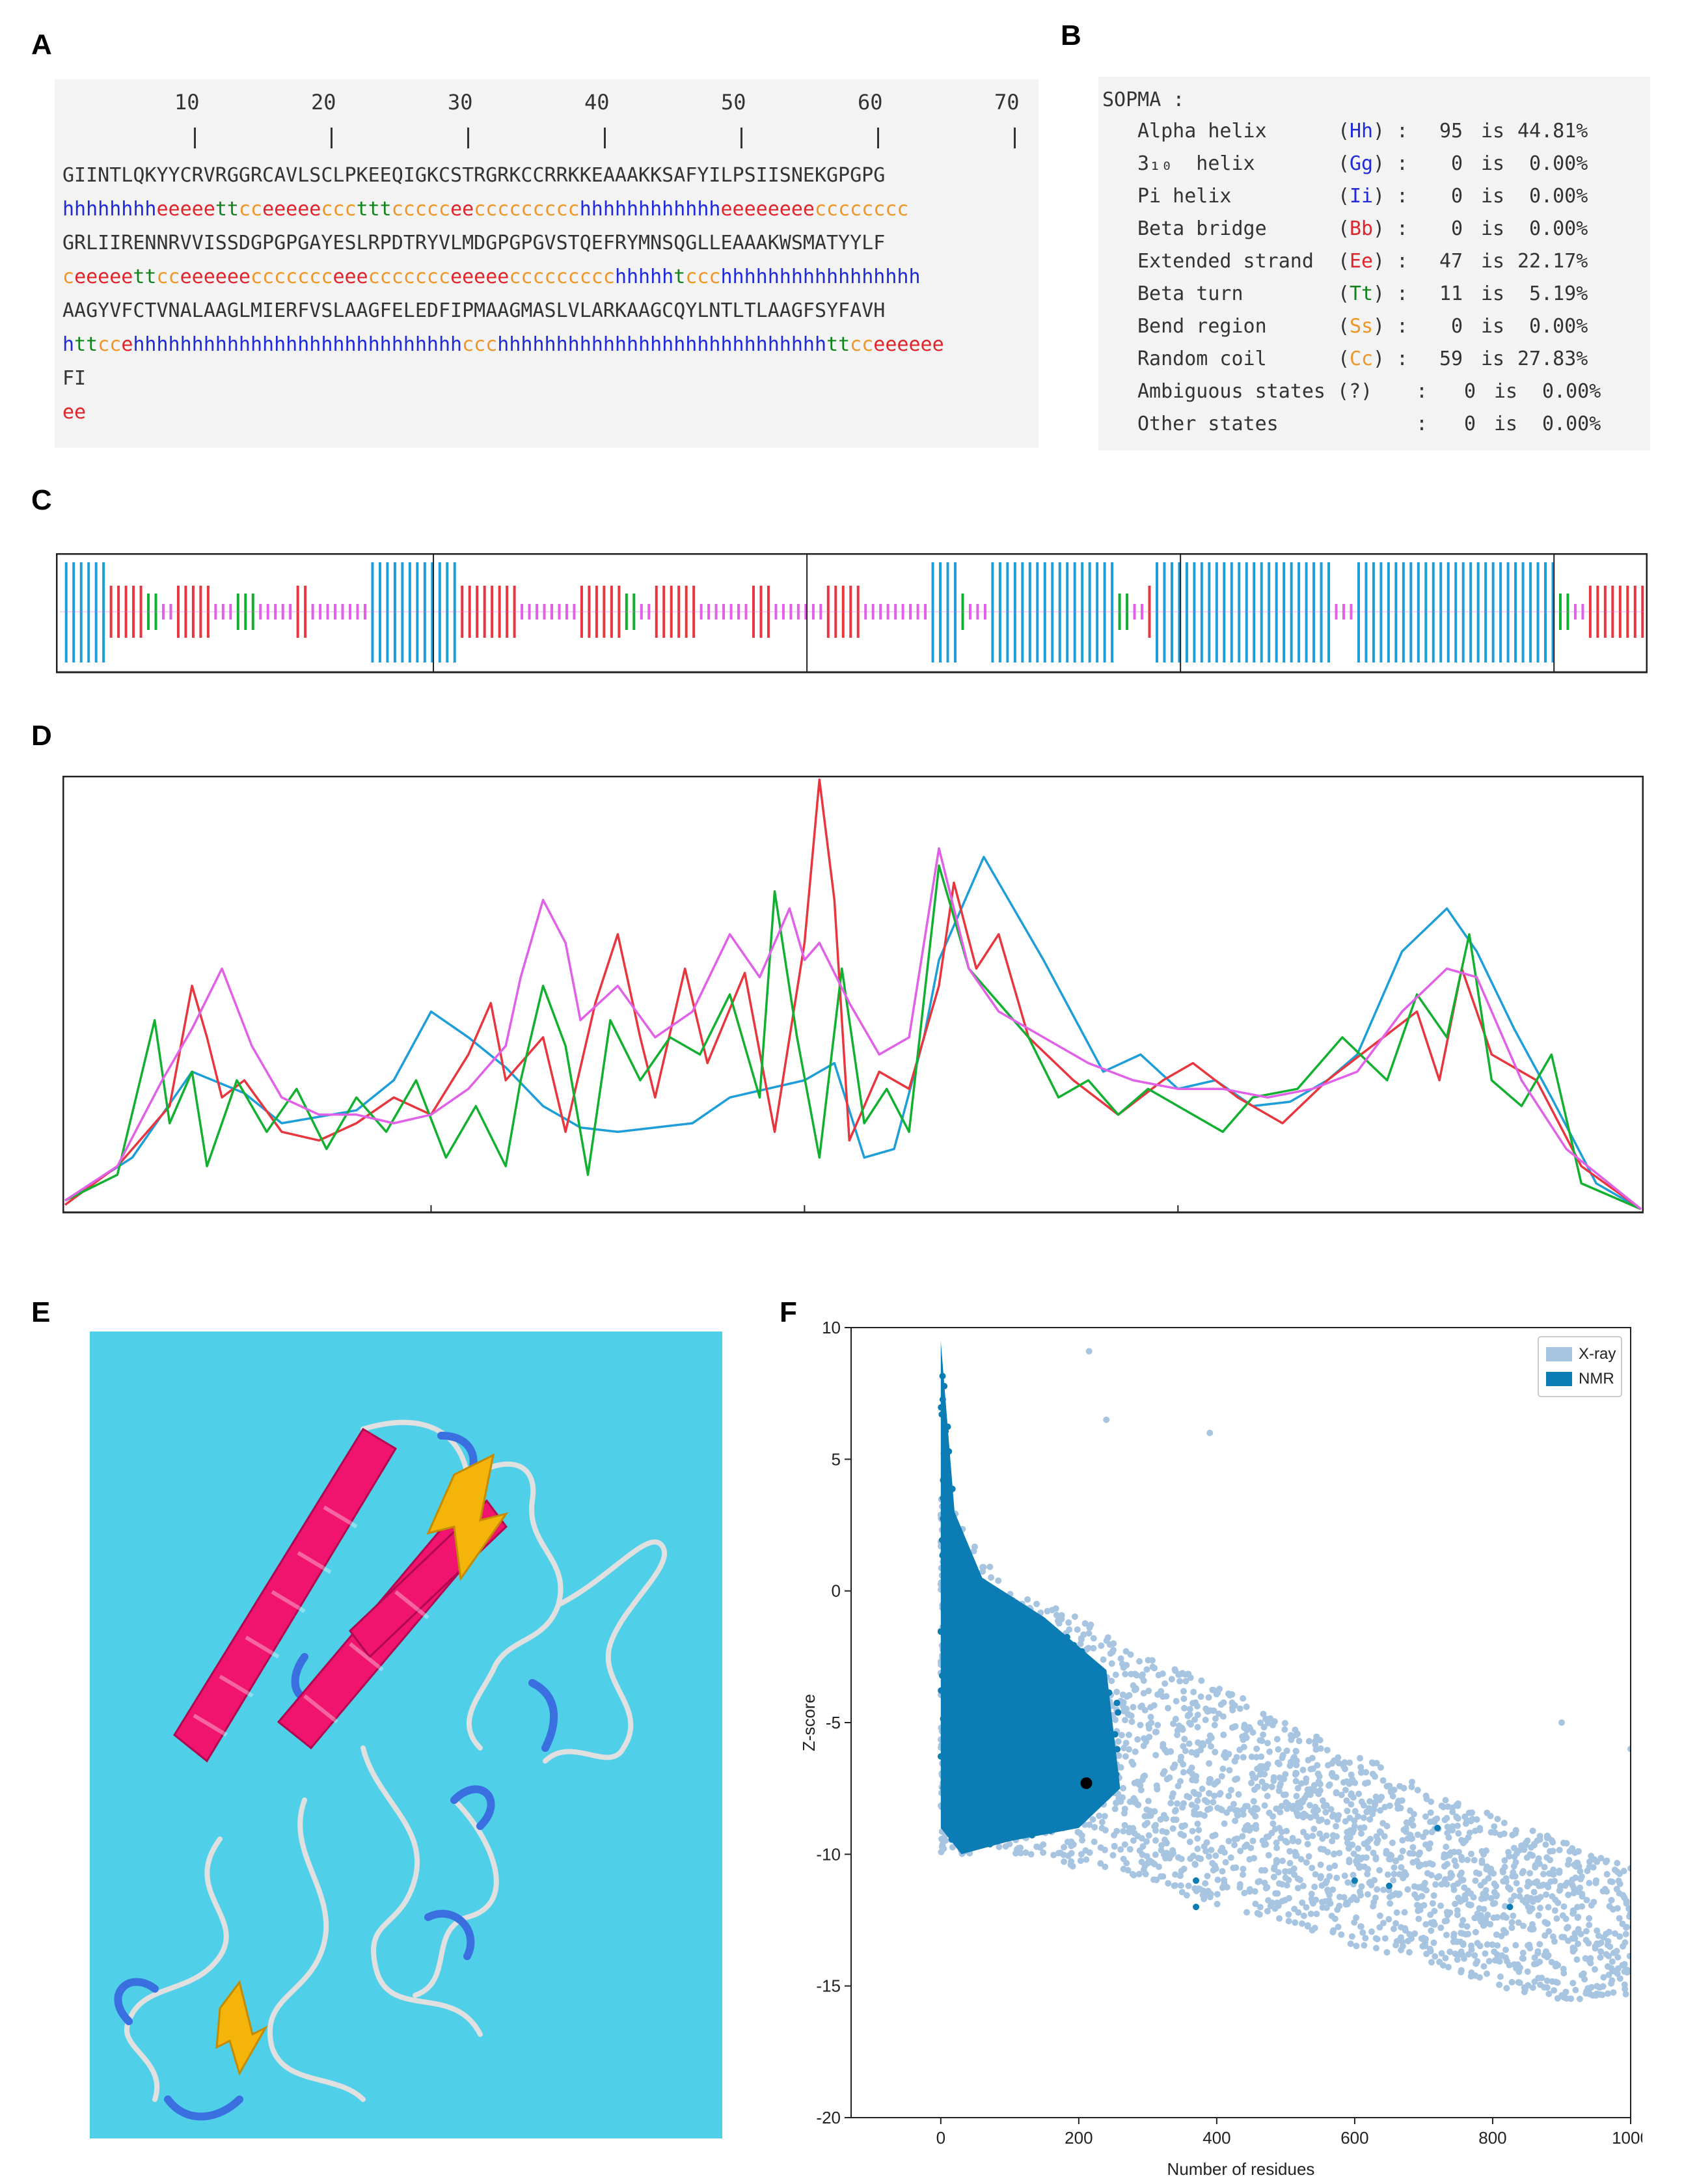  I want to click on sopma-row-percent: 5.19%, so click(1558, 294).